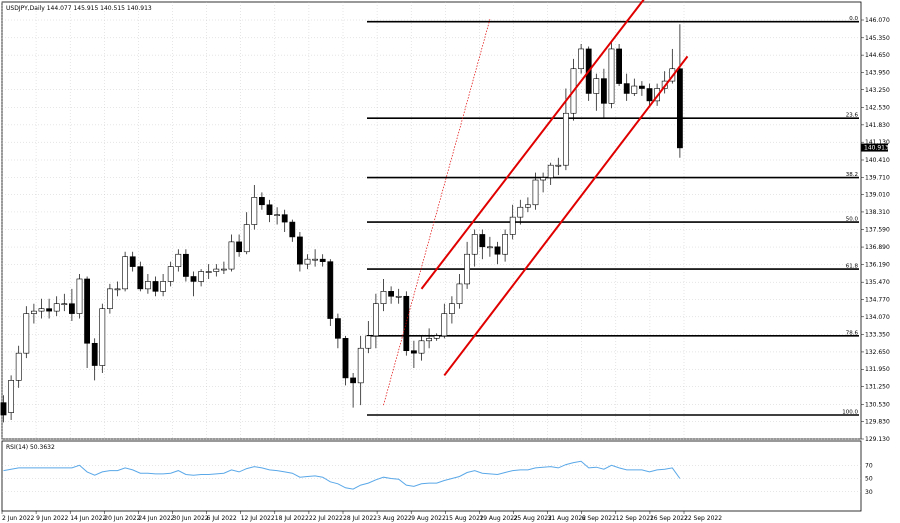 The image size is (900, 523). I want to click on price-tick-label: 139.710, so click(877, 177).